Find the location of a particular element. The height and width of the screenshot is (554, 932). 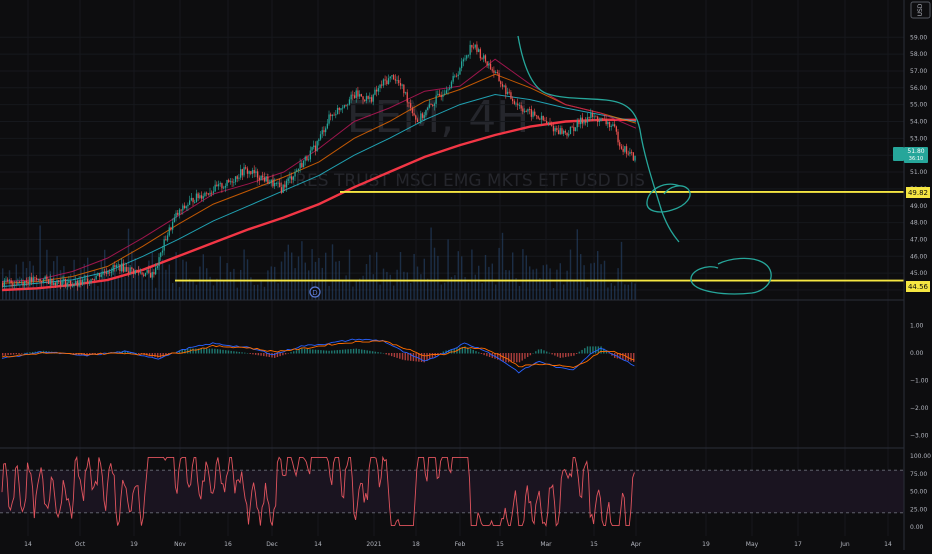

price-tick-label: 47.00 is located at coordinates (918, 239).